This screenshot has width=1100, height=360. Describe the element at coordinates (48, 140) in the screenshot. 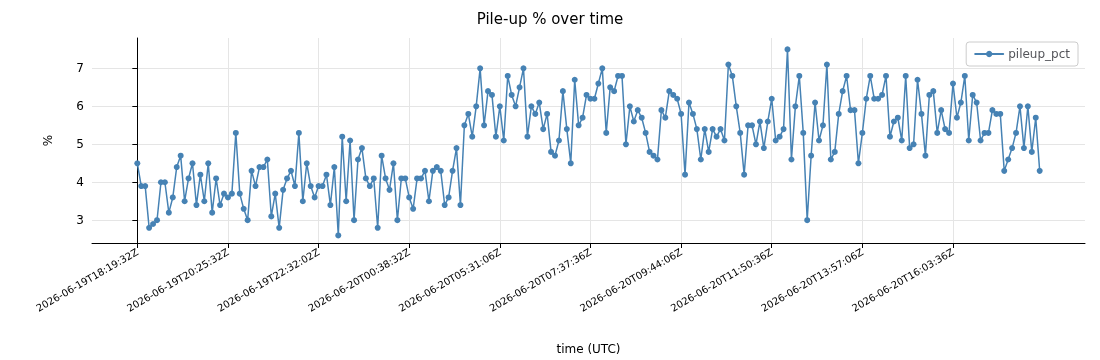

I see `y-axis-title: %` at that location.